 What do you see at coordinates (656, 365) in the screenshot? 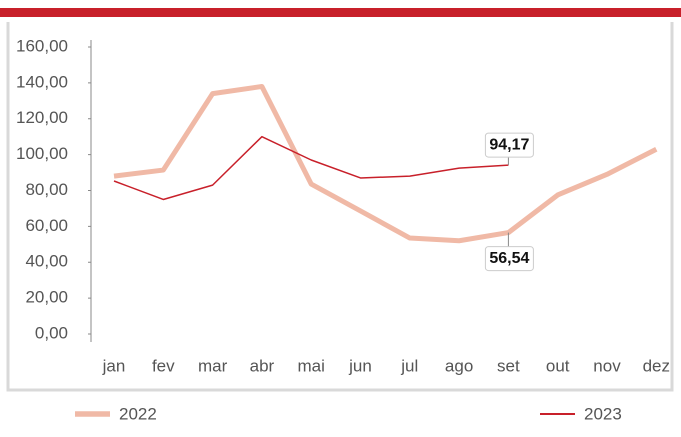
I see `x-tick-label: dez` at bounding box center [656, 365].